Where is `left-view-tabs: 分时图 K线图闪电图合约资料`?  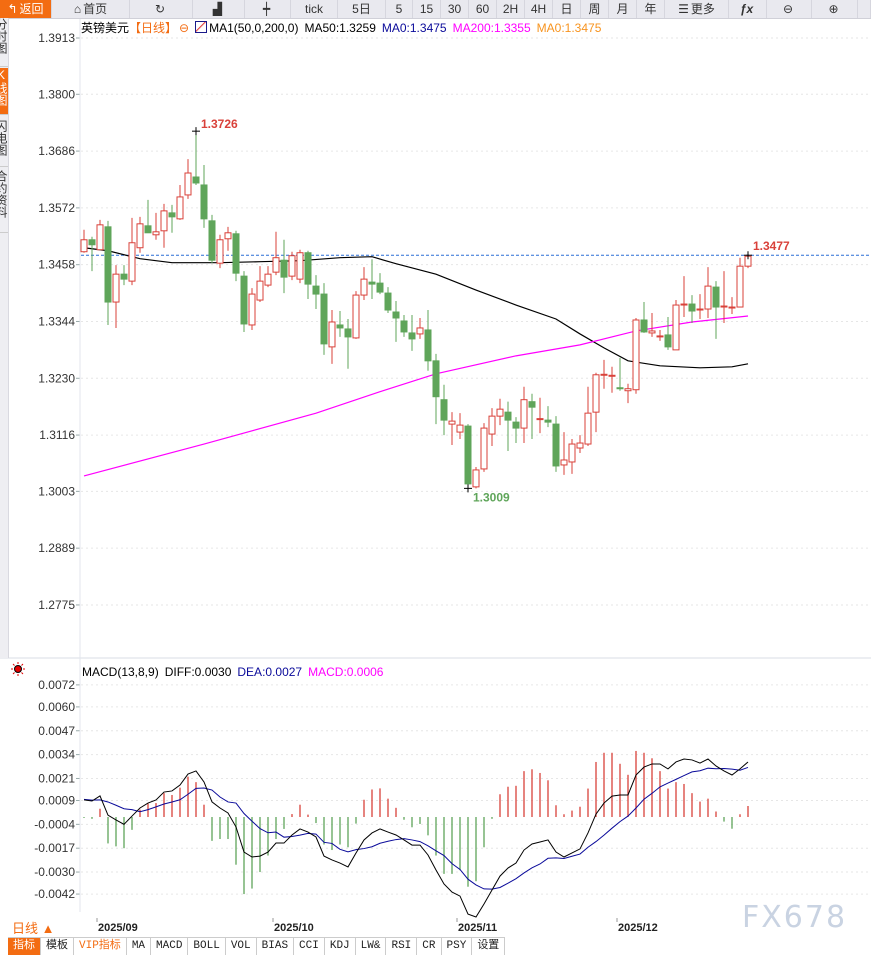
left-view-tabs: 分时图 K线图闪电图合约资料 is located at coordinates (4, 338).